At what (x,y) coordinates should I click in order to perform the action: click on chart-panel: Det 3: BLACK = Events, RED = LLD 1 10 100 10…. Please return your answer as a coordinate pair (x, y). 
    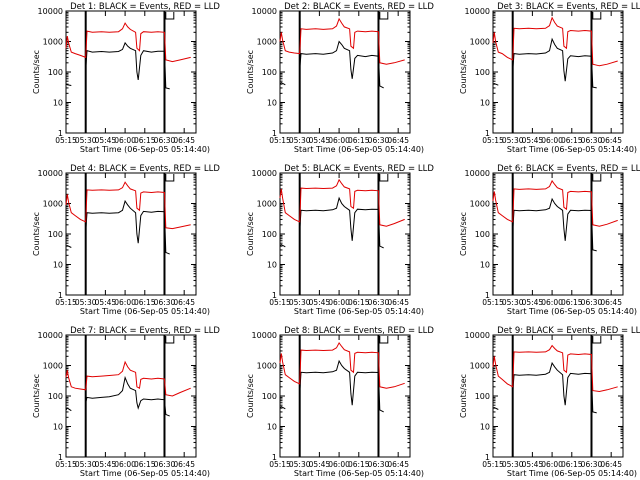
    Looking at the image, I should click on (549, 78).